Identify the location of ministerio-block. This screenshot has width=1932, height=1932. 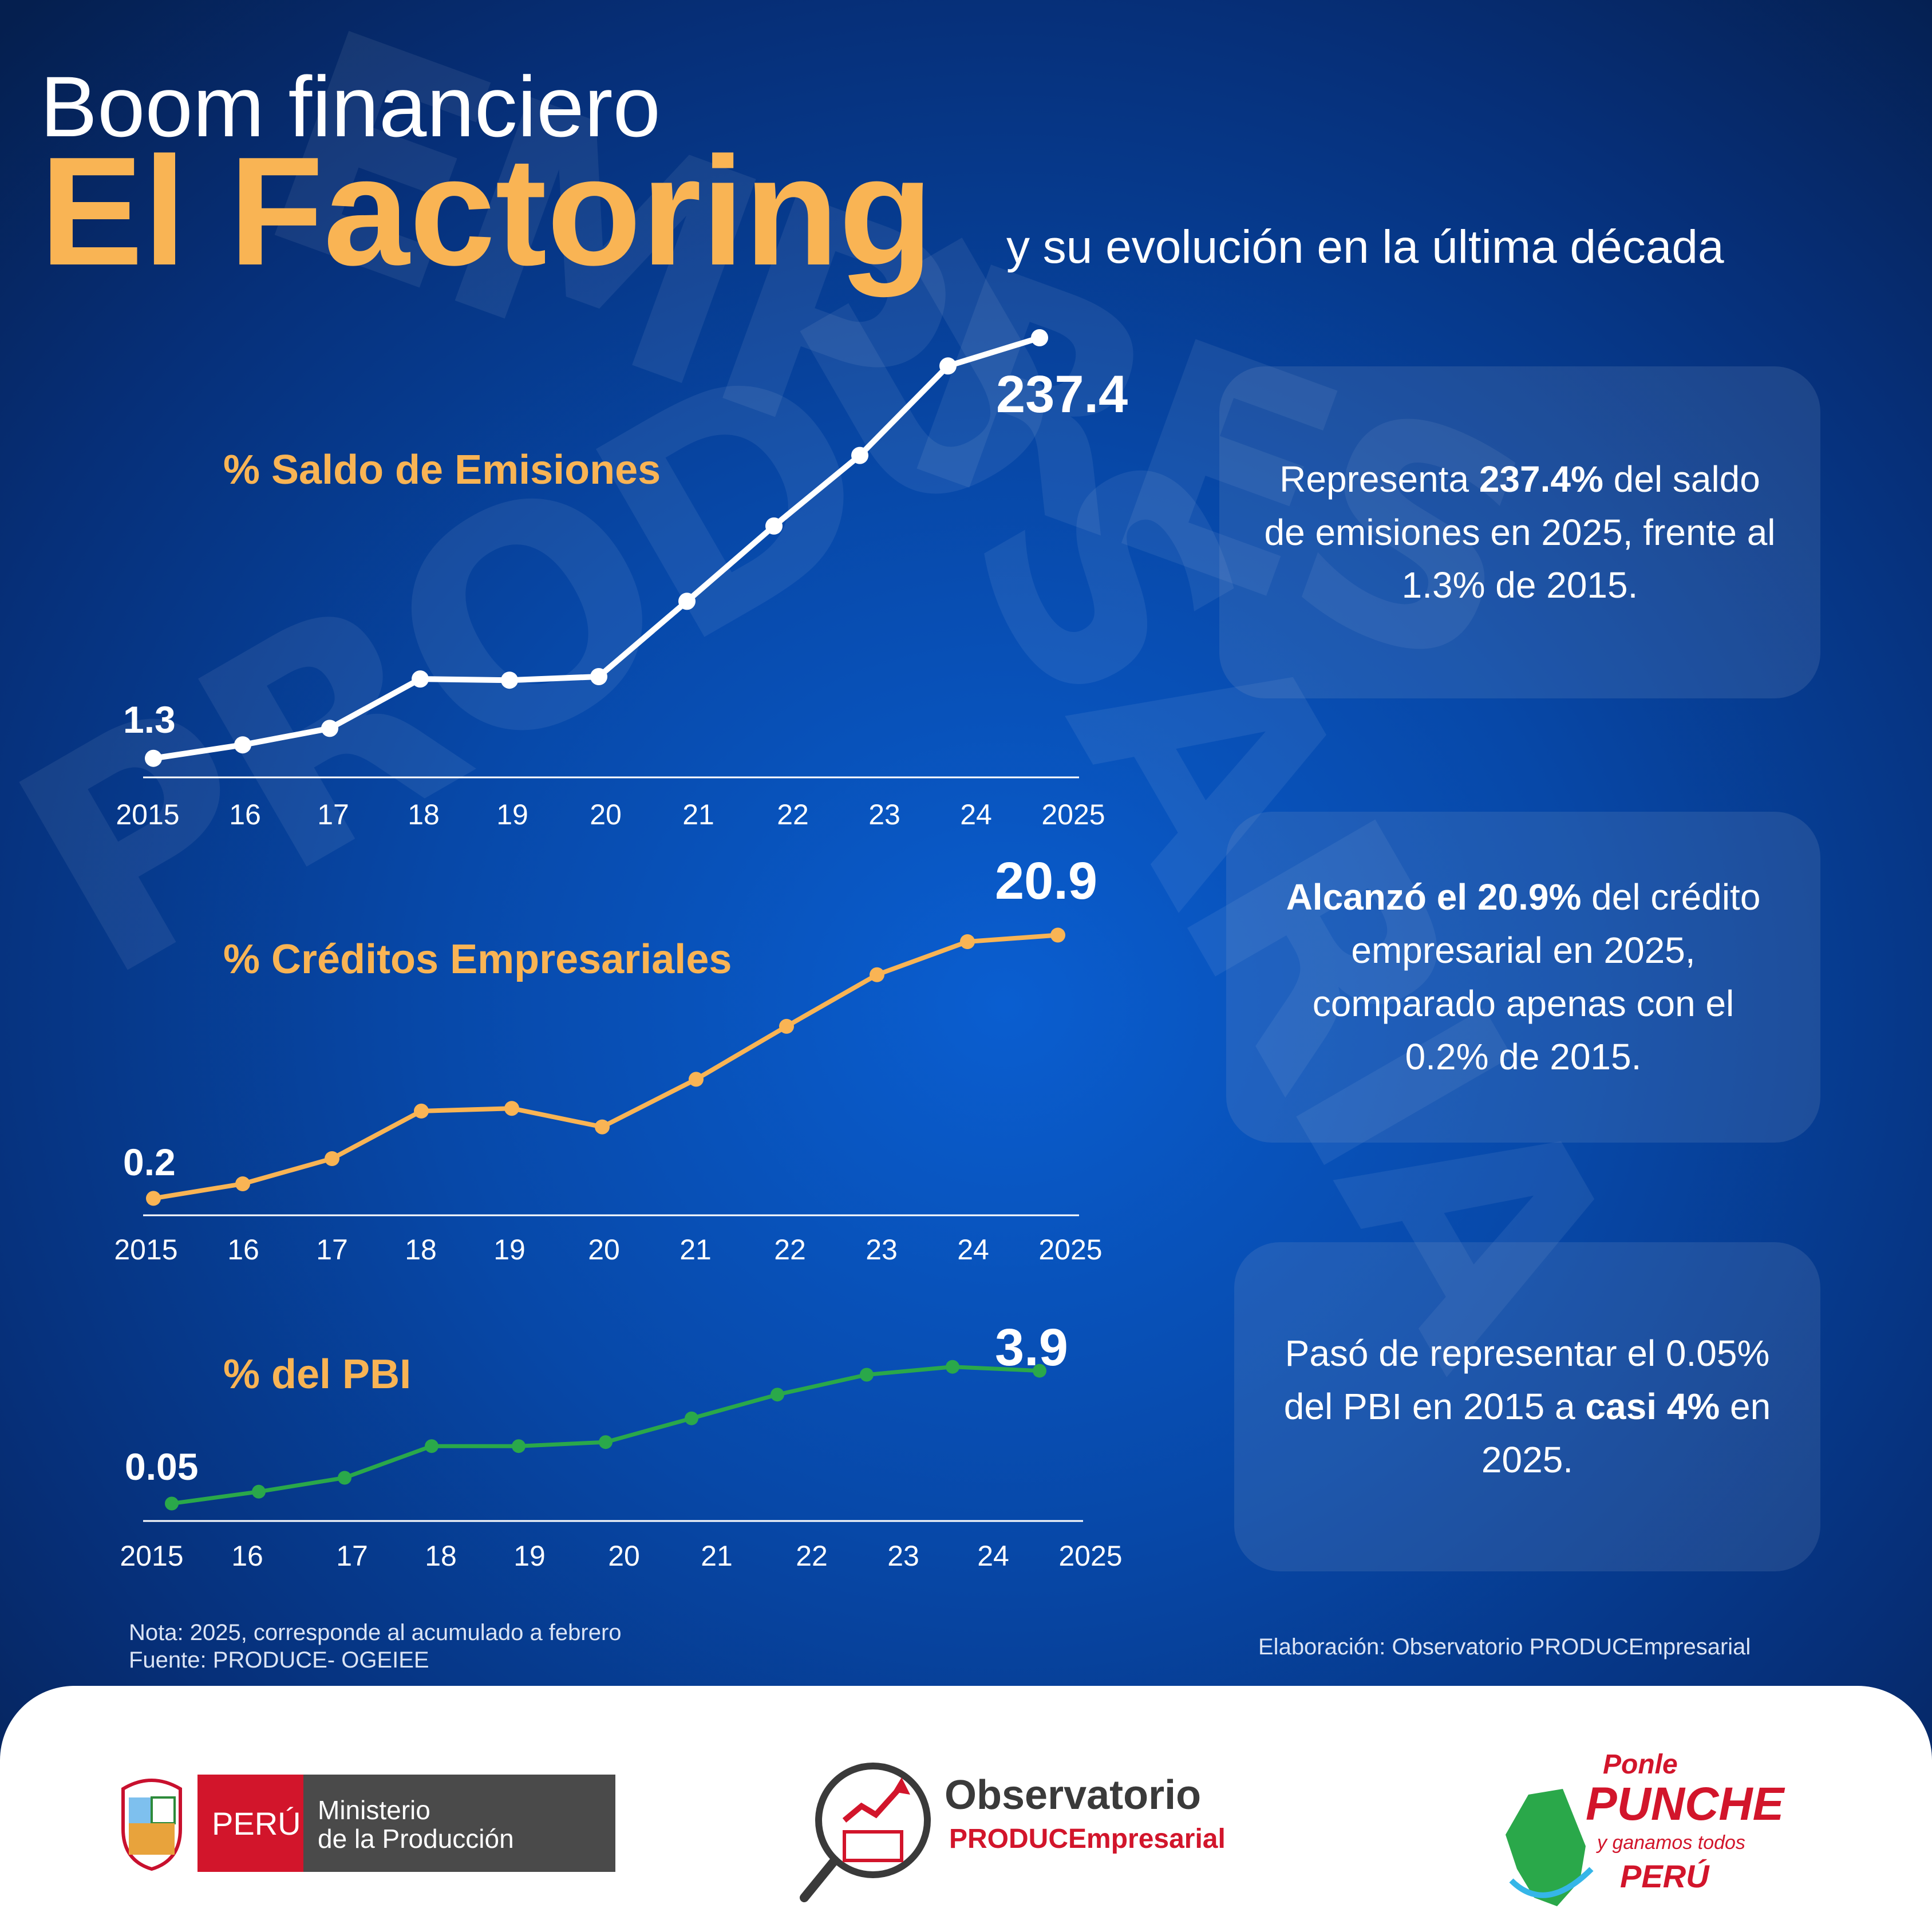
(459, 1823).